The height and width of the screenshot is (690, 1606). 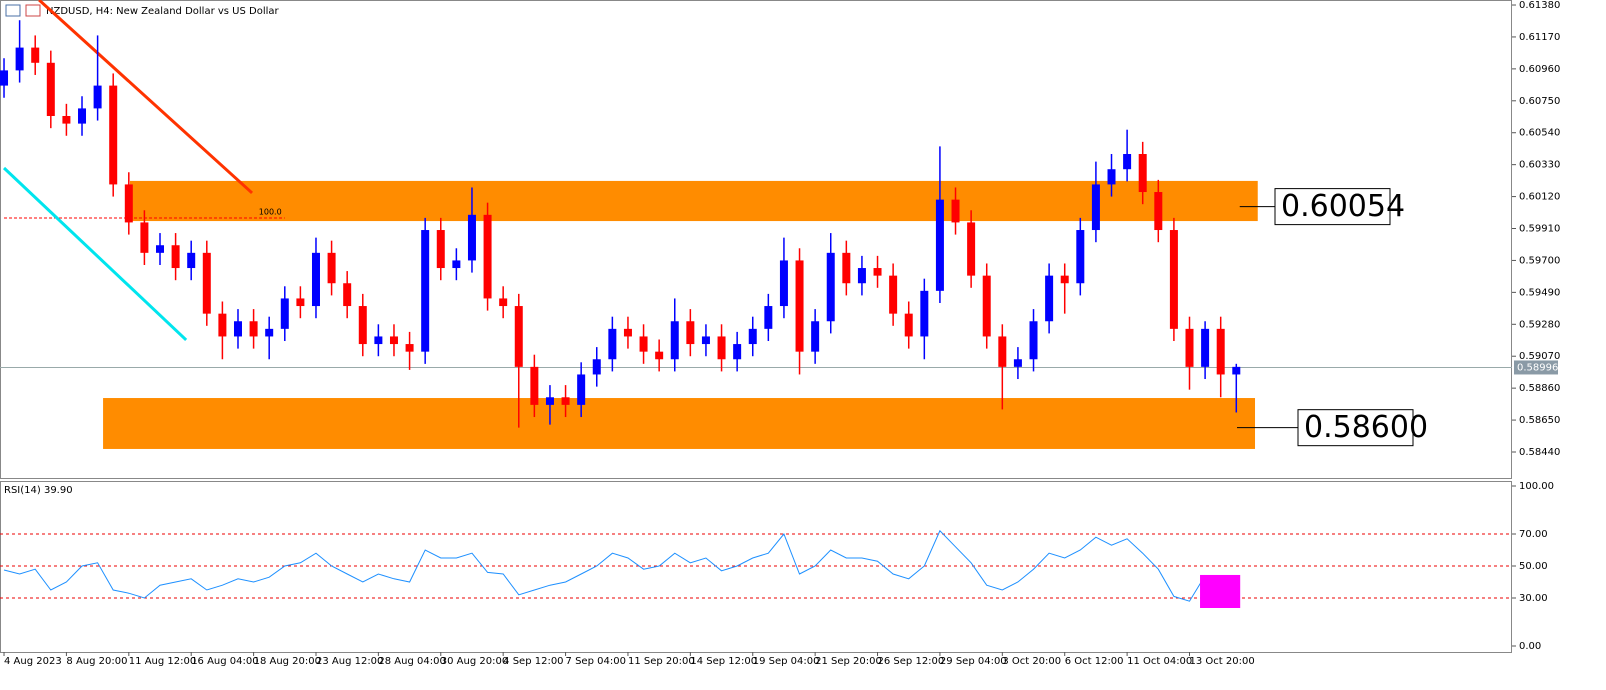 I want to click on last-price-box, so click(x=1536, y=367).